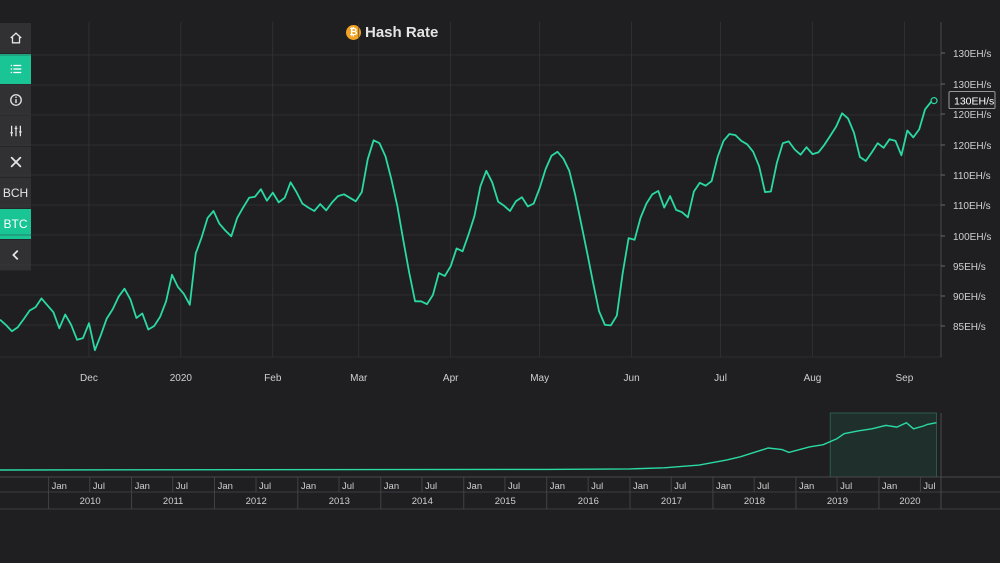 This screenshot has width=1000, height=563. I want to click on tools-button, so click(15, 162).